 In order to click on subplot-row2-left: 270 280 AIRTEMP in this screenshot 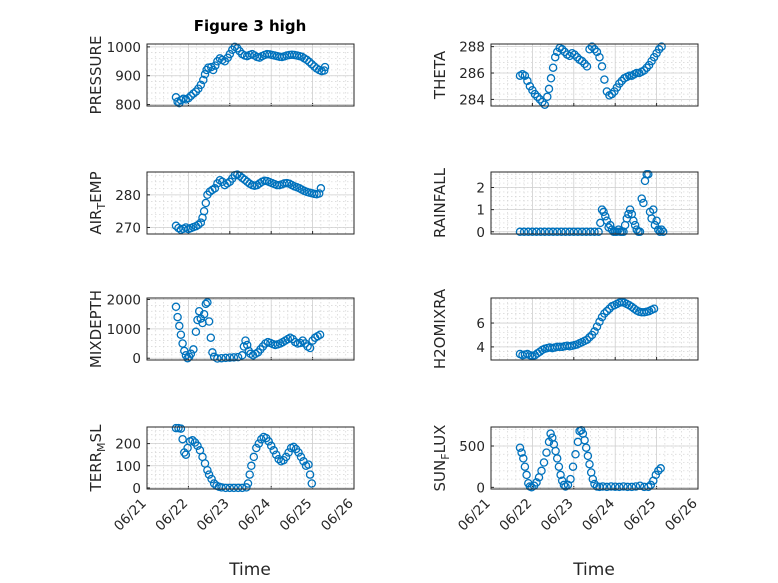, I will do `click(221, 203)`.